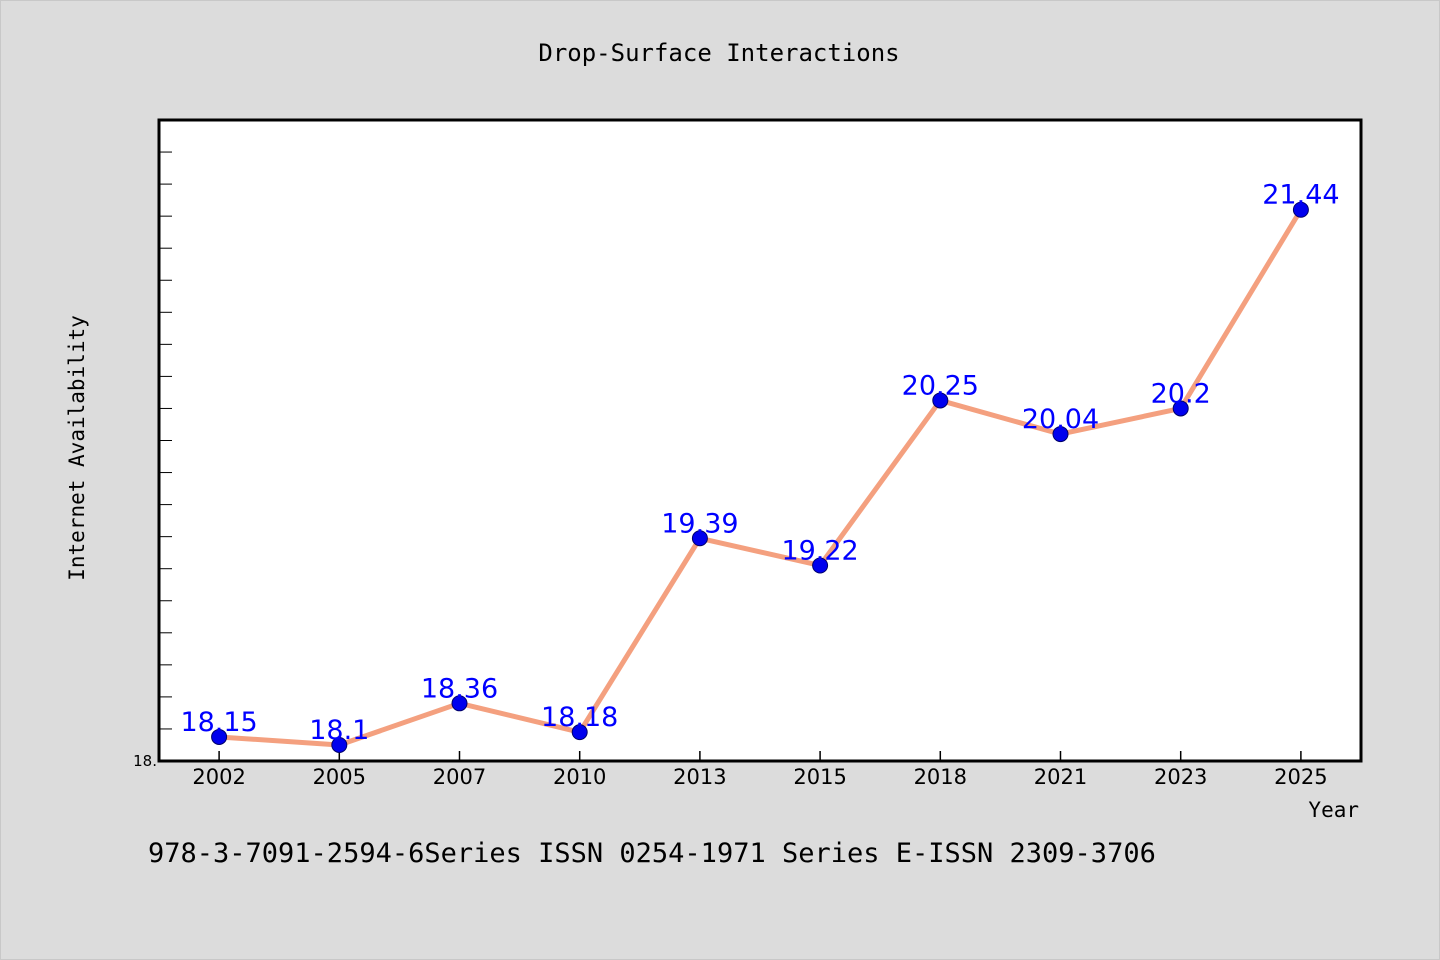 The width and height of the screenshot is (1440, 960). Describe the element at coordinates (1333, 810) in the screenshot. I see `x-axis-label: Year` at that location.